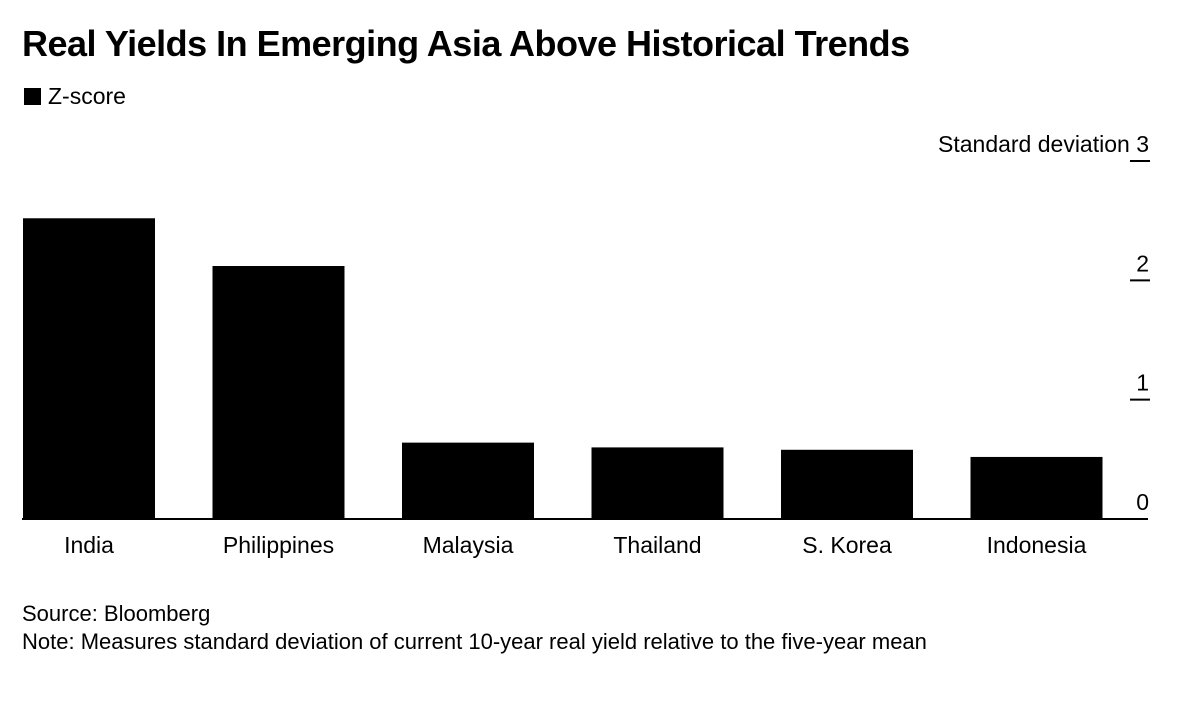  Describe the element at coordinates (32, 96) in the screenshot. I see `legend-swatch` at that location.